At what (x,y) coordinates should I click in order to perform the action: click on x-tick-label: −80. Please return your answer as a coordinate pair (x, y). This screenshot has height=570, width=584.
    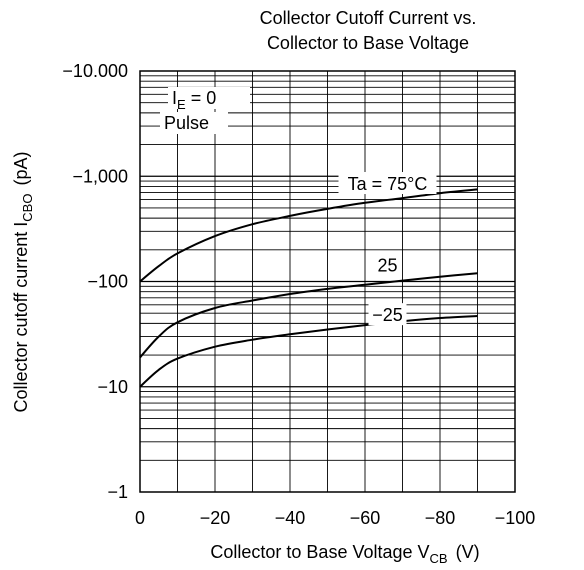
    Looking at the image, I should click on (440, 518).